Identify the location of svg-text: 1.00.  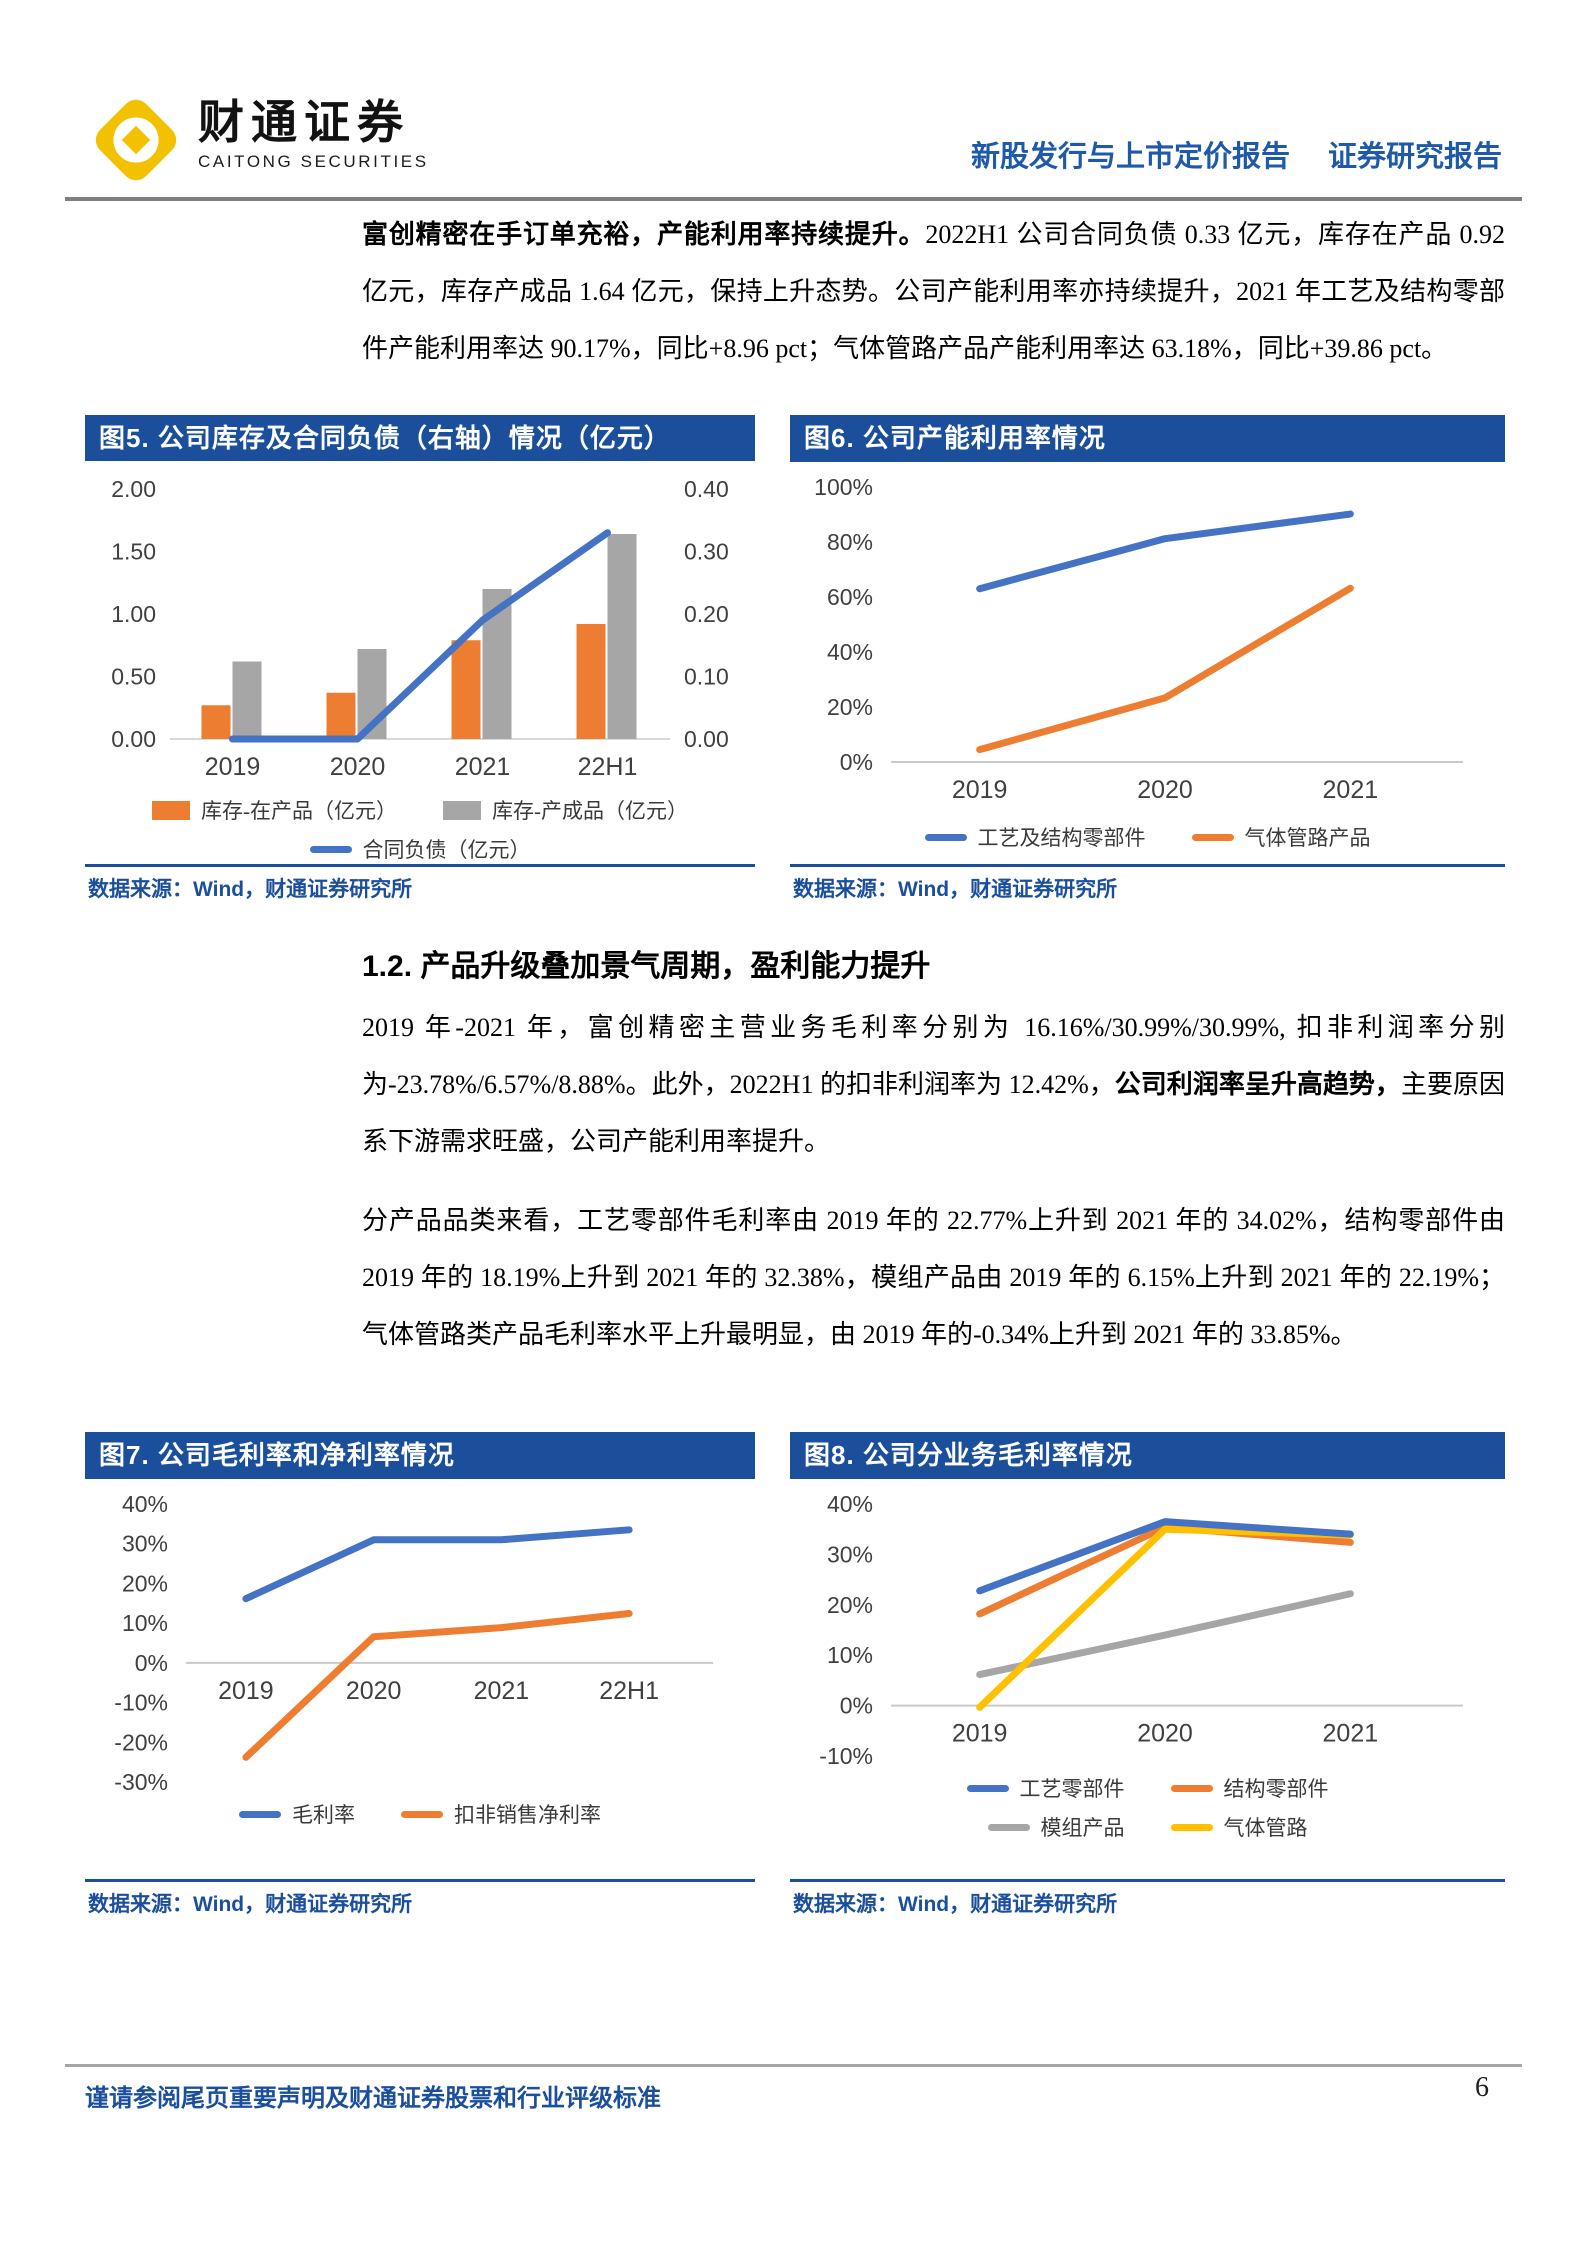
(133, 614).